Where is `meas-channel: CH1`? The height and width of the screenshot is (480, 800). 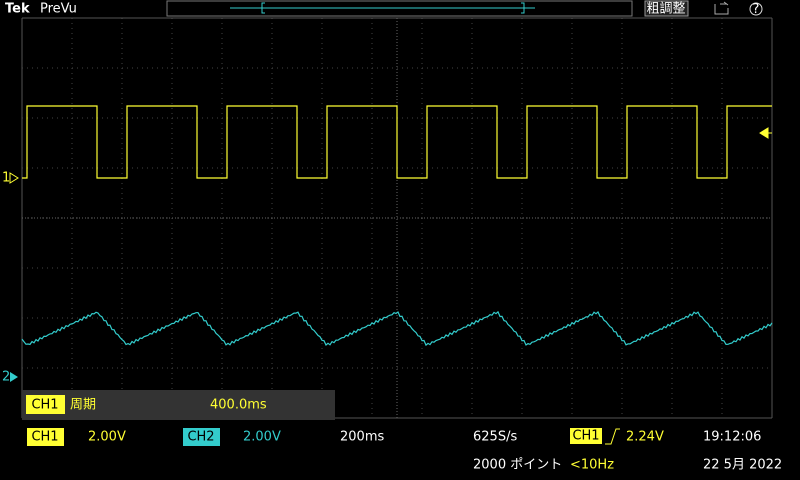 meas-channel: CH1 is located at coordinates (44, 405).